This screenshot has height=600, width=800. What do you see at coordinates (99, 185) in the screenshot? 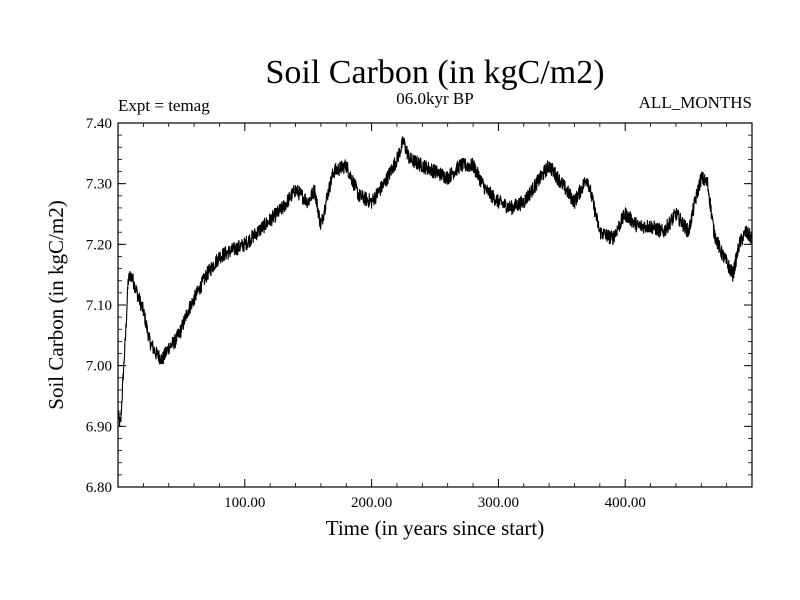
I see `y-tick-label: 7.30` at bounding box center [99, 185].